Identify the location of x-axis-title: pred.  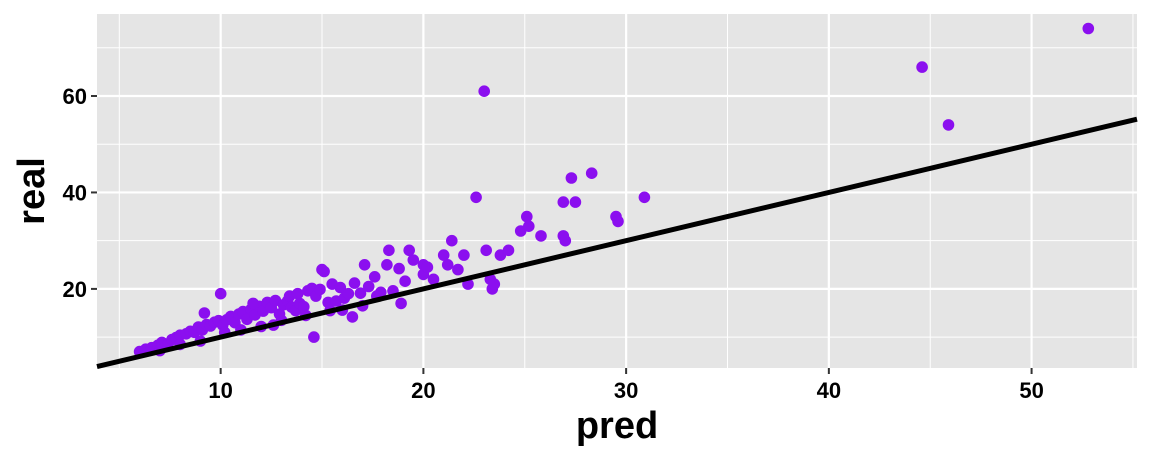
(617, 426).